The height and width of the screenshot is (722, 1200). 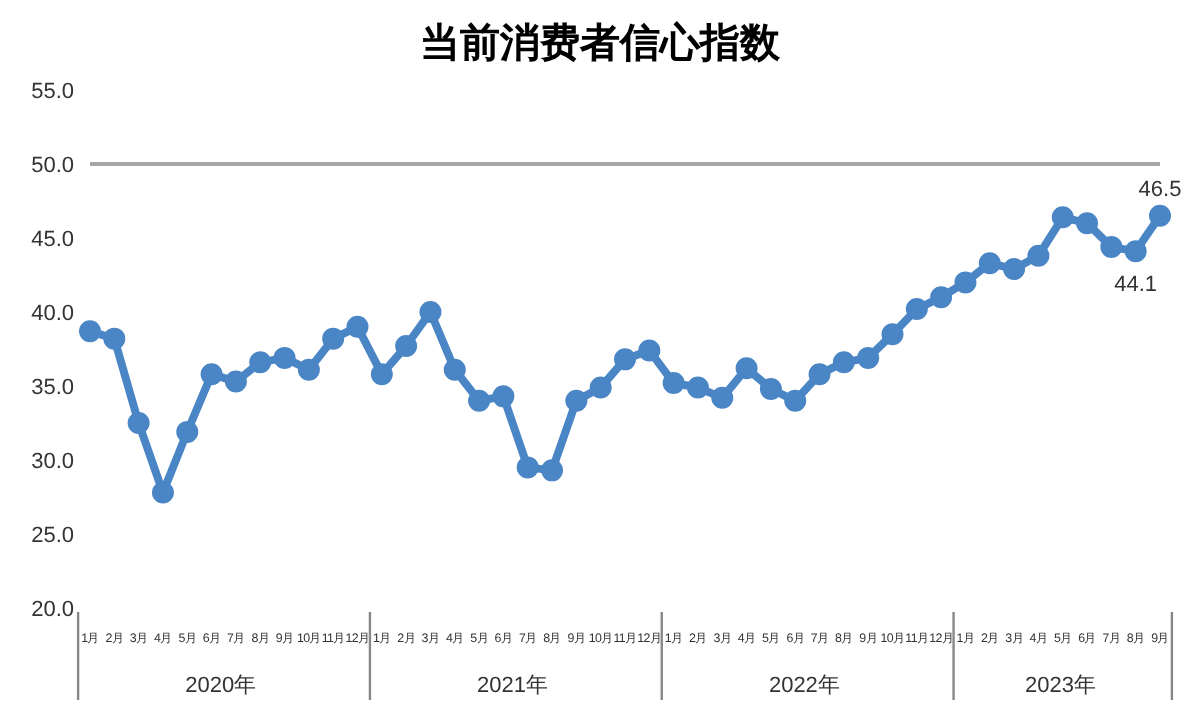 I want to click on y-tick-label: 55.0, so click(x=52, y=91).